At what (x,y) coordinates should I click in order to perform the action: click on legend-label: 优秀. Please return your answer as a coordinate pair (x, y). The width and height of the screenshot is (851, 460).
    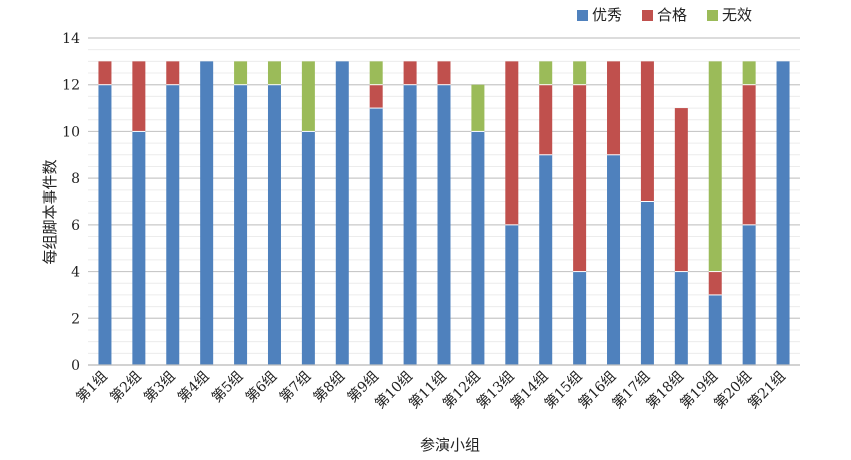
    Looking at the image, I should click on (607, 15).